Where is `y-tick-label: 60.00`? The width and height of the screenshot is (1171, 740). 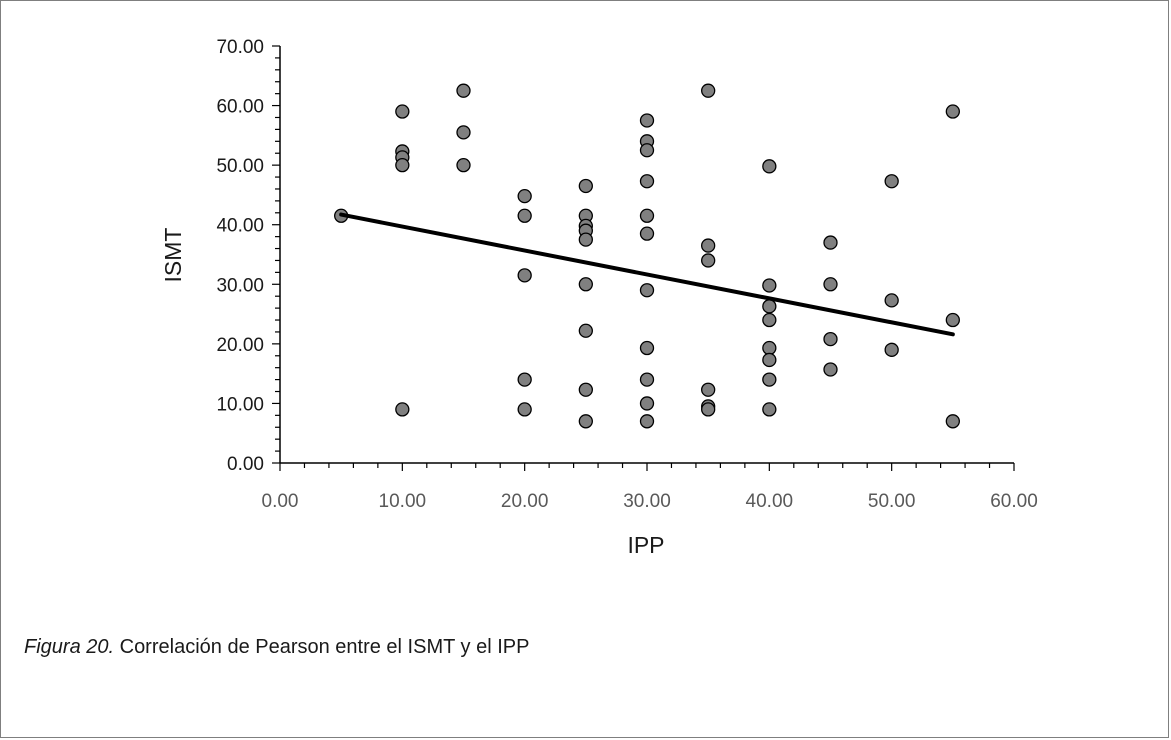
y-tick-label: 60.00 is located at coordinates (240, 107).